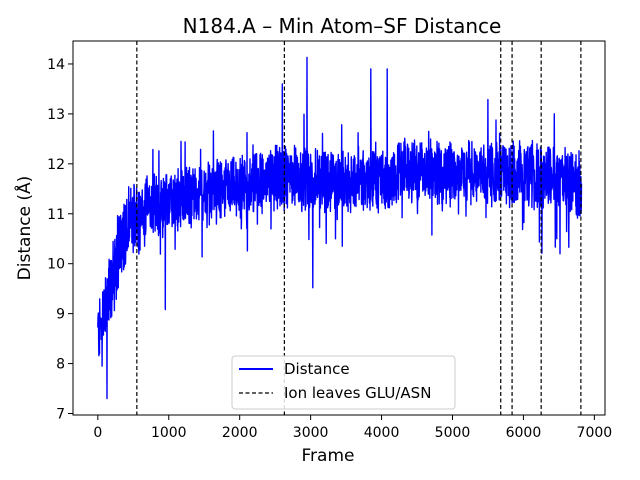 The height and width of the screenshot is (480, 640). I want to click on x-tick-label-0: 0, so click(97, 433).